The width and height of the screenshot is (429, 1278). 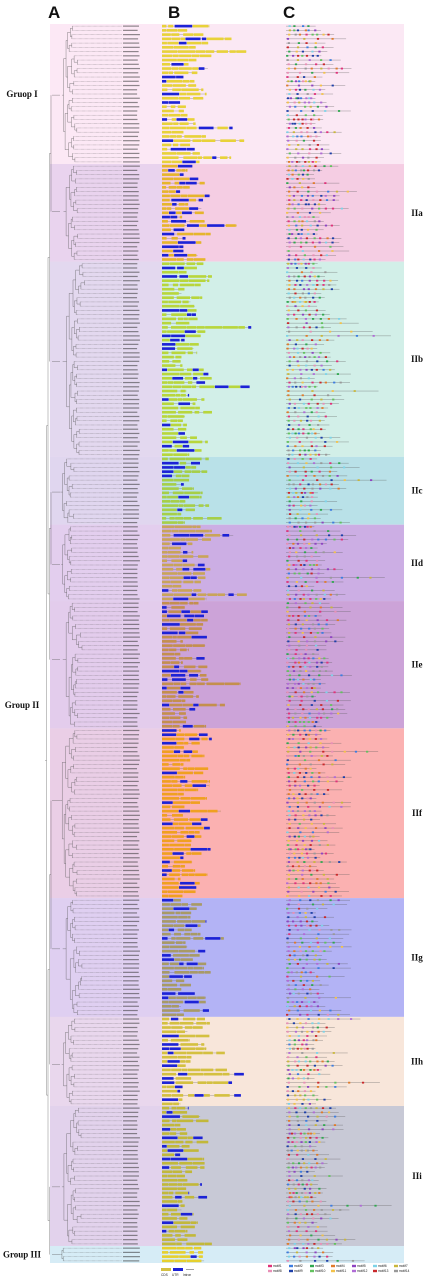 What do you see at coordinates (375, 1271) in the screenshot?
I see `motif-legend-swatch` at bounding box center [375, 1271].